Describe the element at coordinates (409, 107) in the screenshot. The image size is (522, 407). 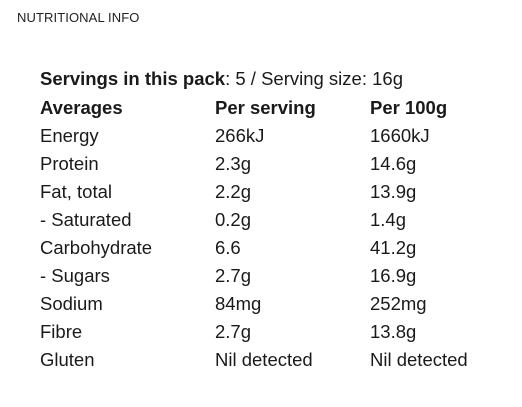
I see `header-per-100g: Per 100g` at that location.